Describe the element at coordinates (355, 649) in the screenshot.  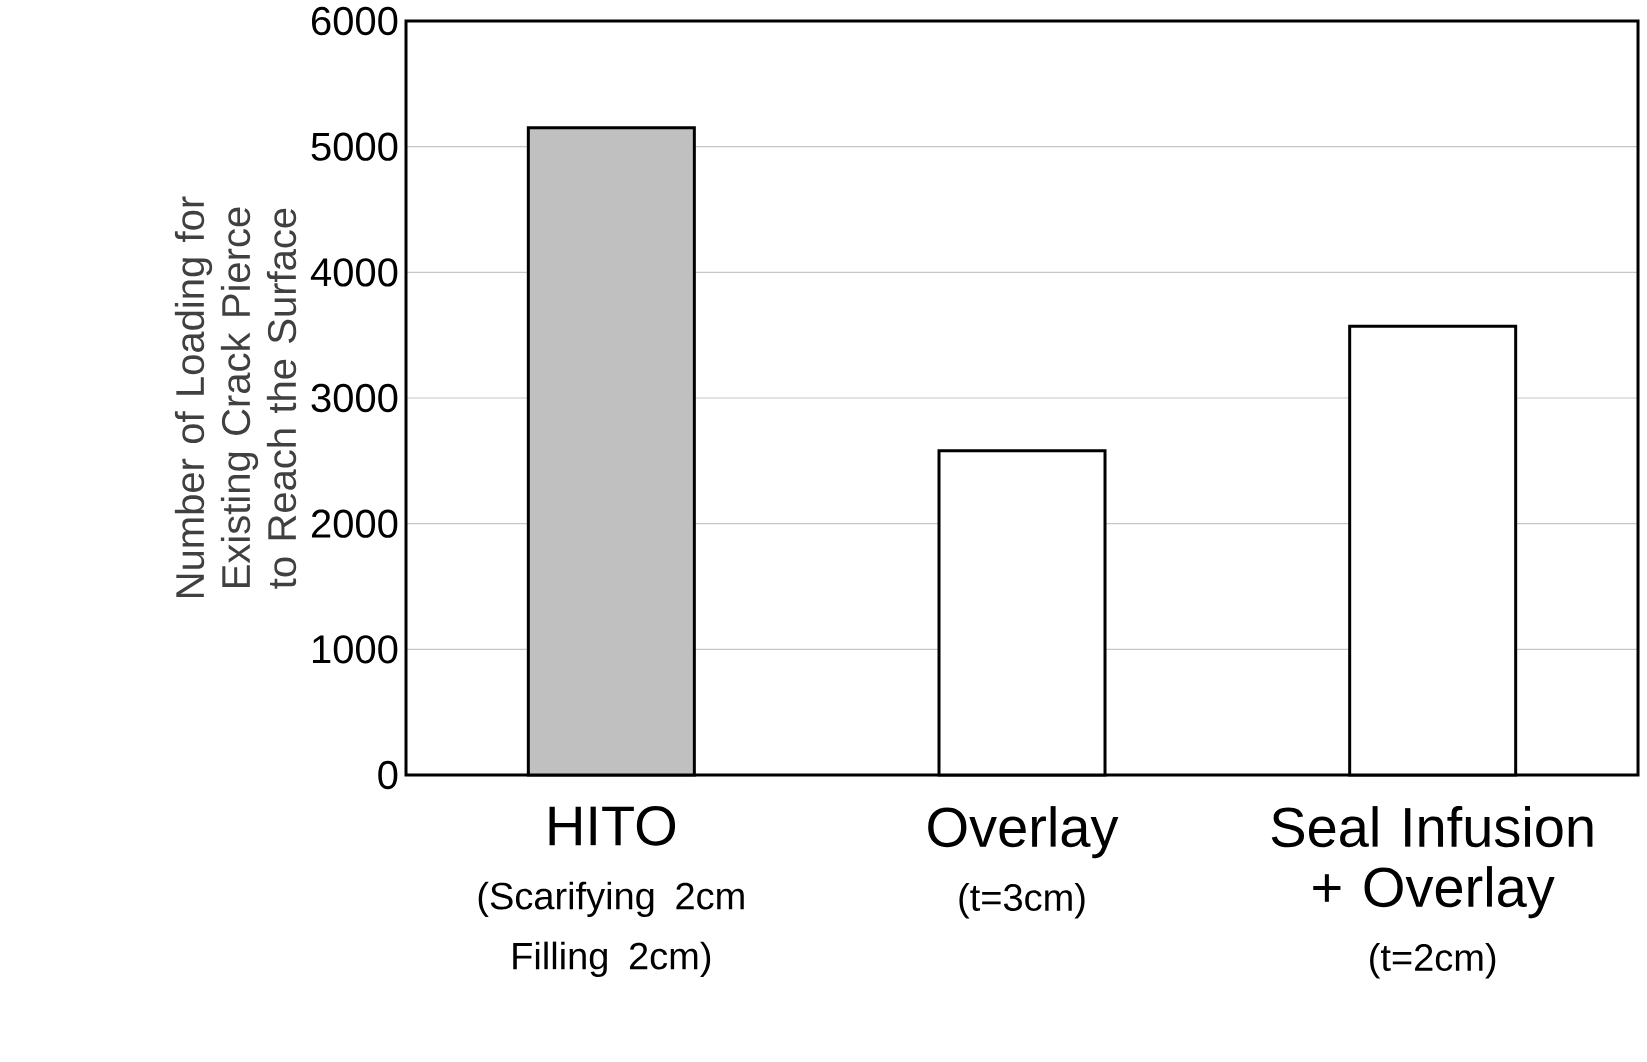
I see `y-tick-label: 1000` at that location.